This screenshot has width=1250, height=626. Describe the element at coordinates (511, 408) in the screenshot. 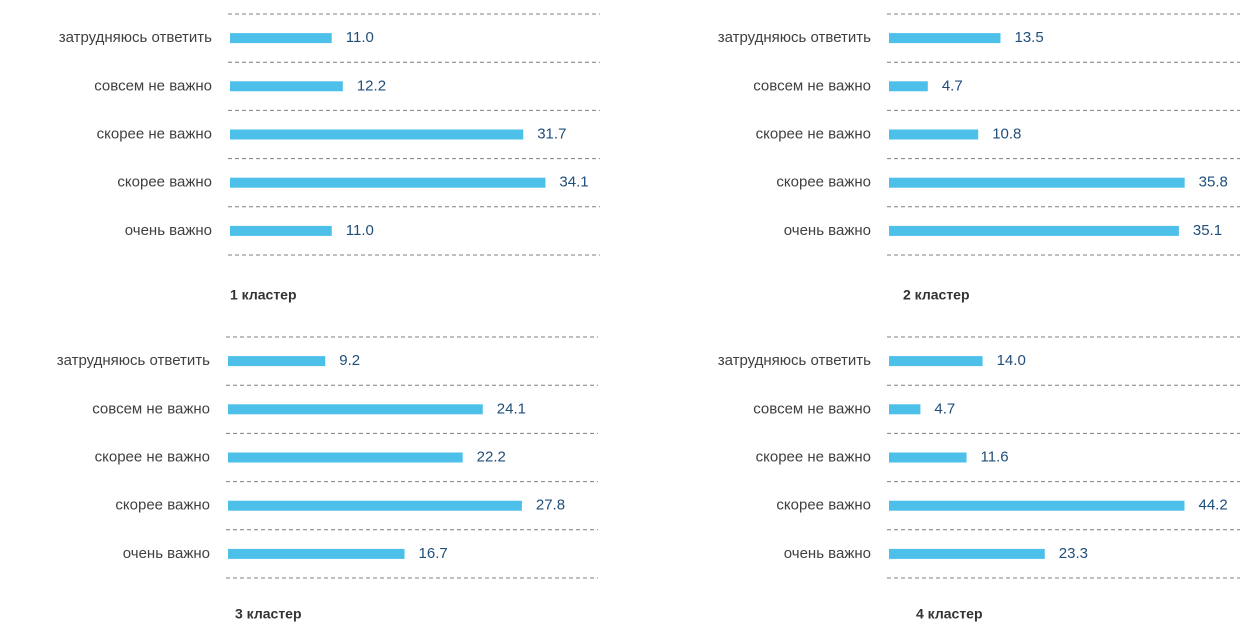

I see `value-label: 24.1` at that location.